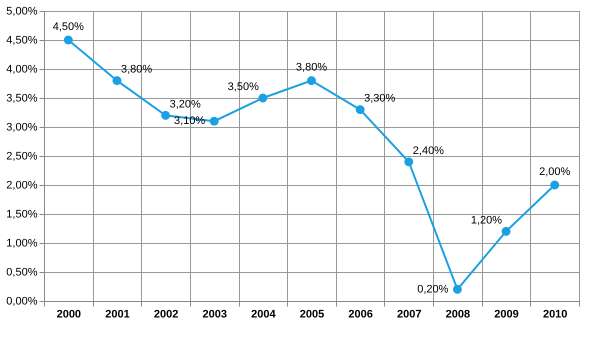  What do you see at coordinates (433, 289) in the screenshot?
I see `data-label: 0,20%` at bounding box center [433, 289].